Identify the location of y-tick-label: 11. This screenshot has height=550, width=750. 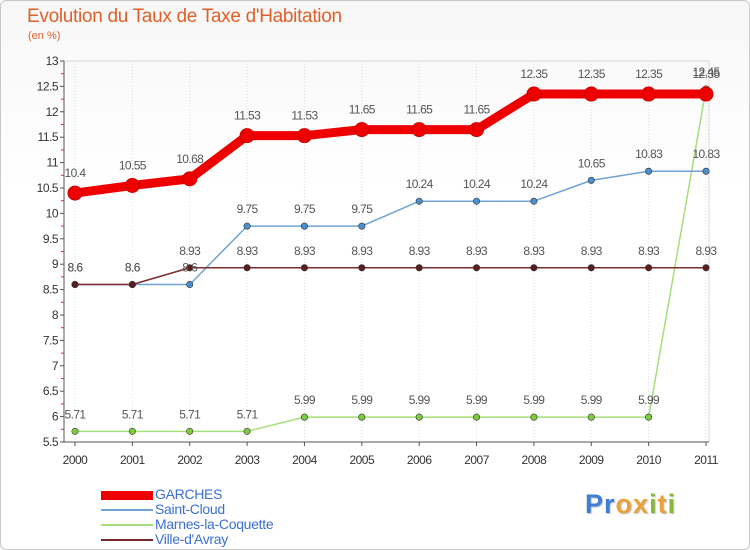
(53, 163).